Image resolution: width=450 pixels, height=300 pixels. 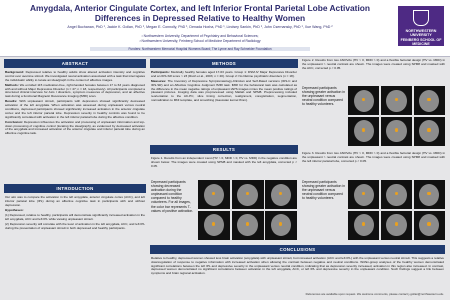 I want to click on label: Conclusion:, so click(x=14, y=121).